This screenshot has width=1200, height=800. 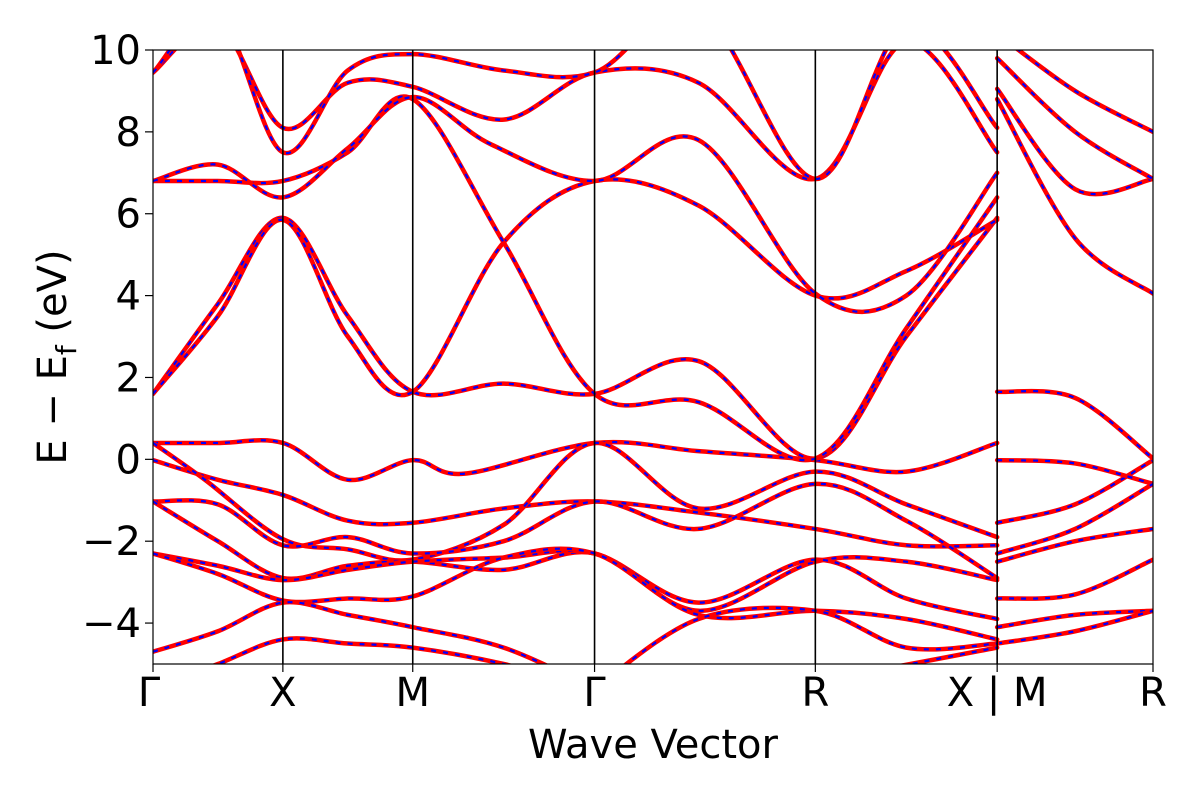 I want to click on band-4-segment-1-dashed, so click(x=1075, y=579).